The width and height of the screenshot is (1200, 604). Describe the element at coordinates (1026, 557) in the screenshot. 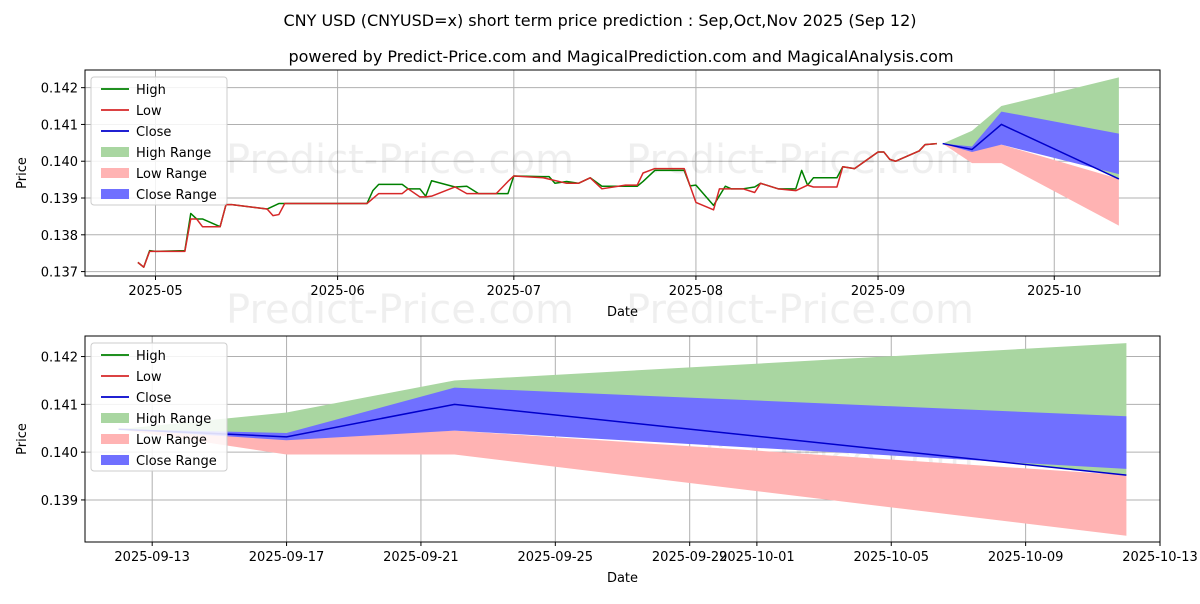

I see `x-tick-label: 2025-10-09` at that location.